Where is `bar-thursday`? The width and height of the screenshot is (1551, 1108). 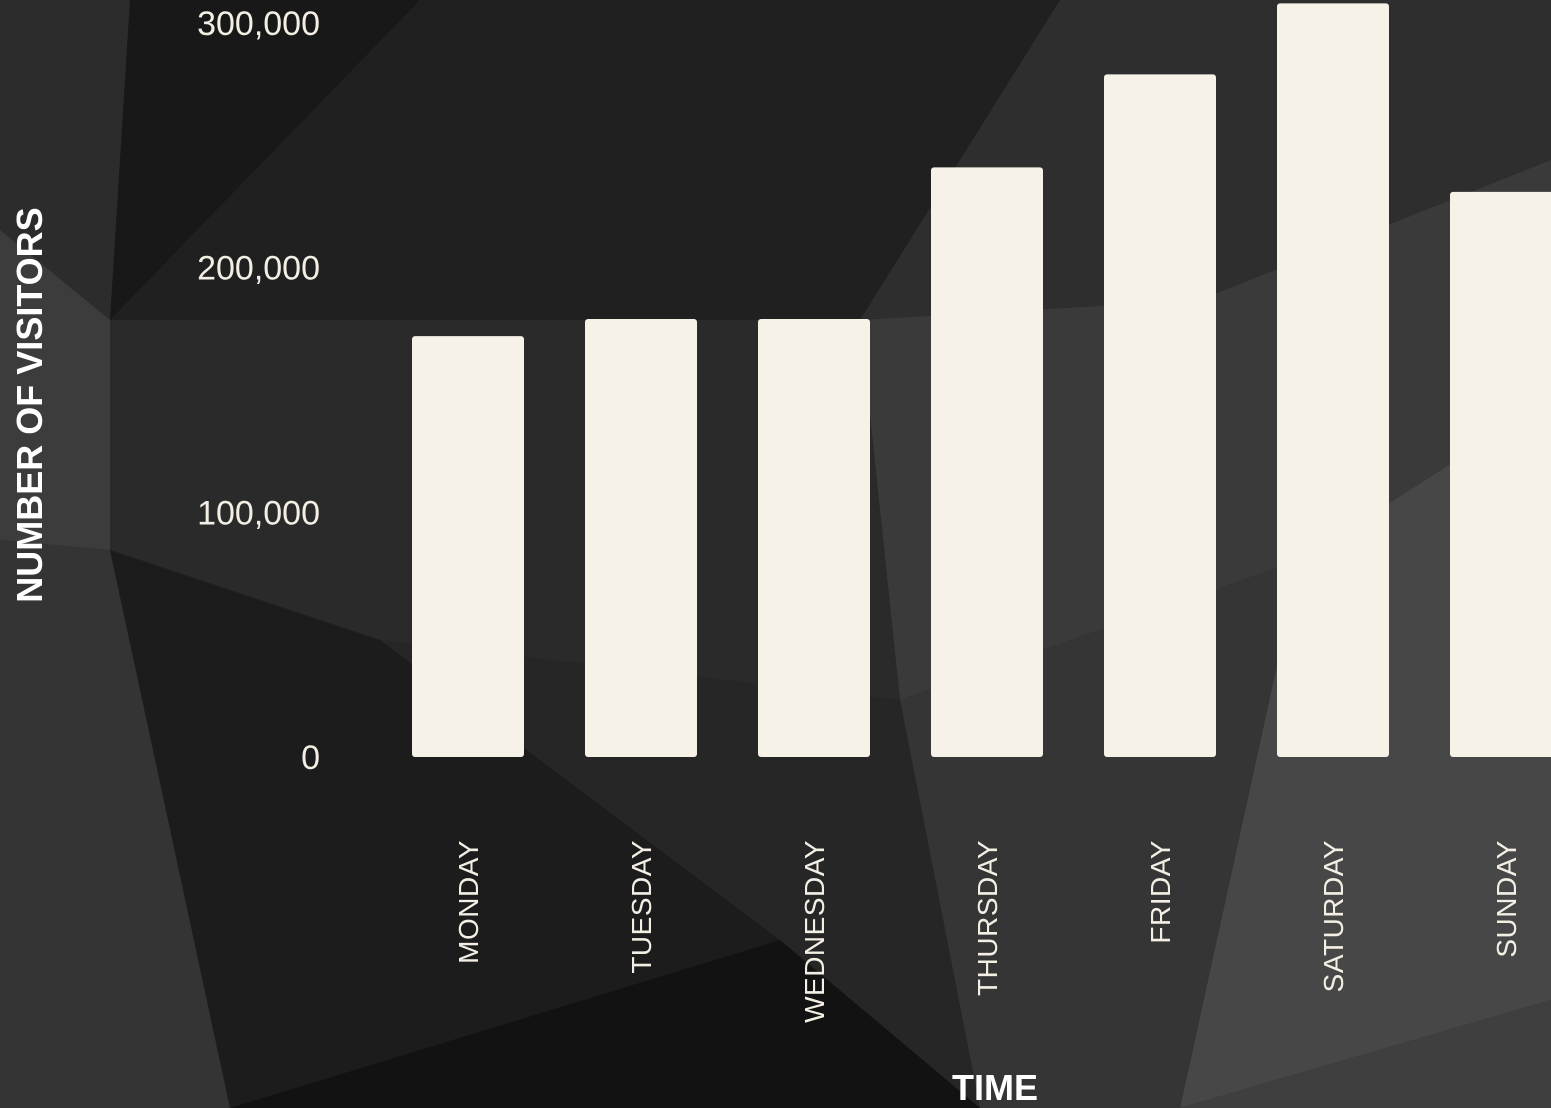
bar-thursday is located at coordinates (987, 462).